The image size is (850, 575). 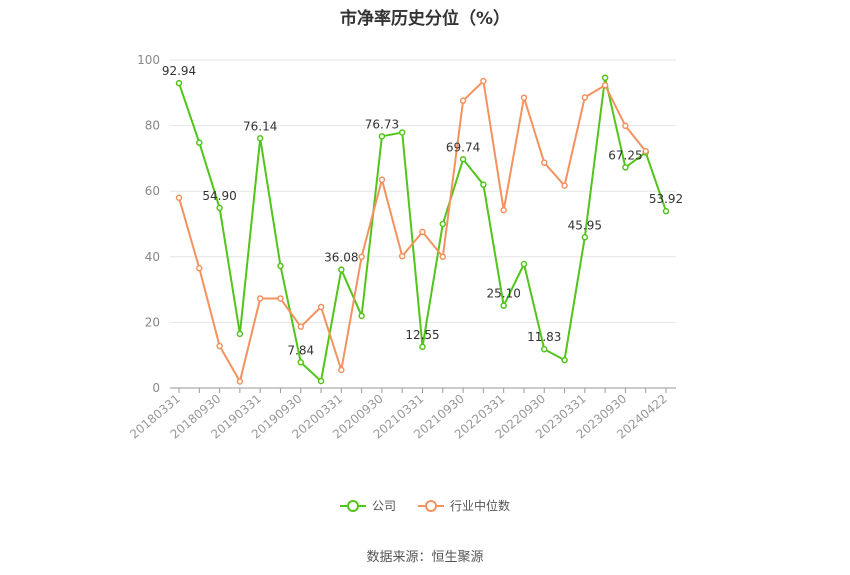 I want to click on data-label: 76.73, so click(x=382, y=124).